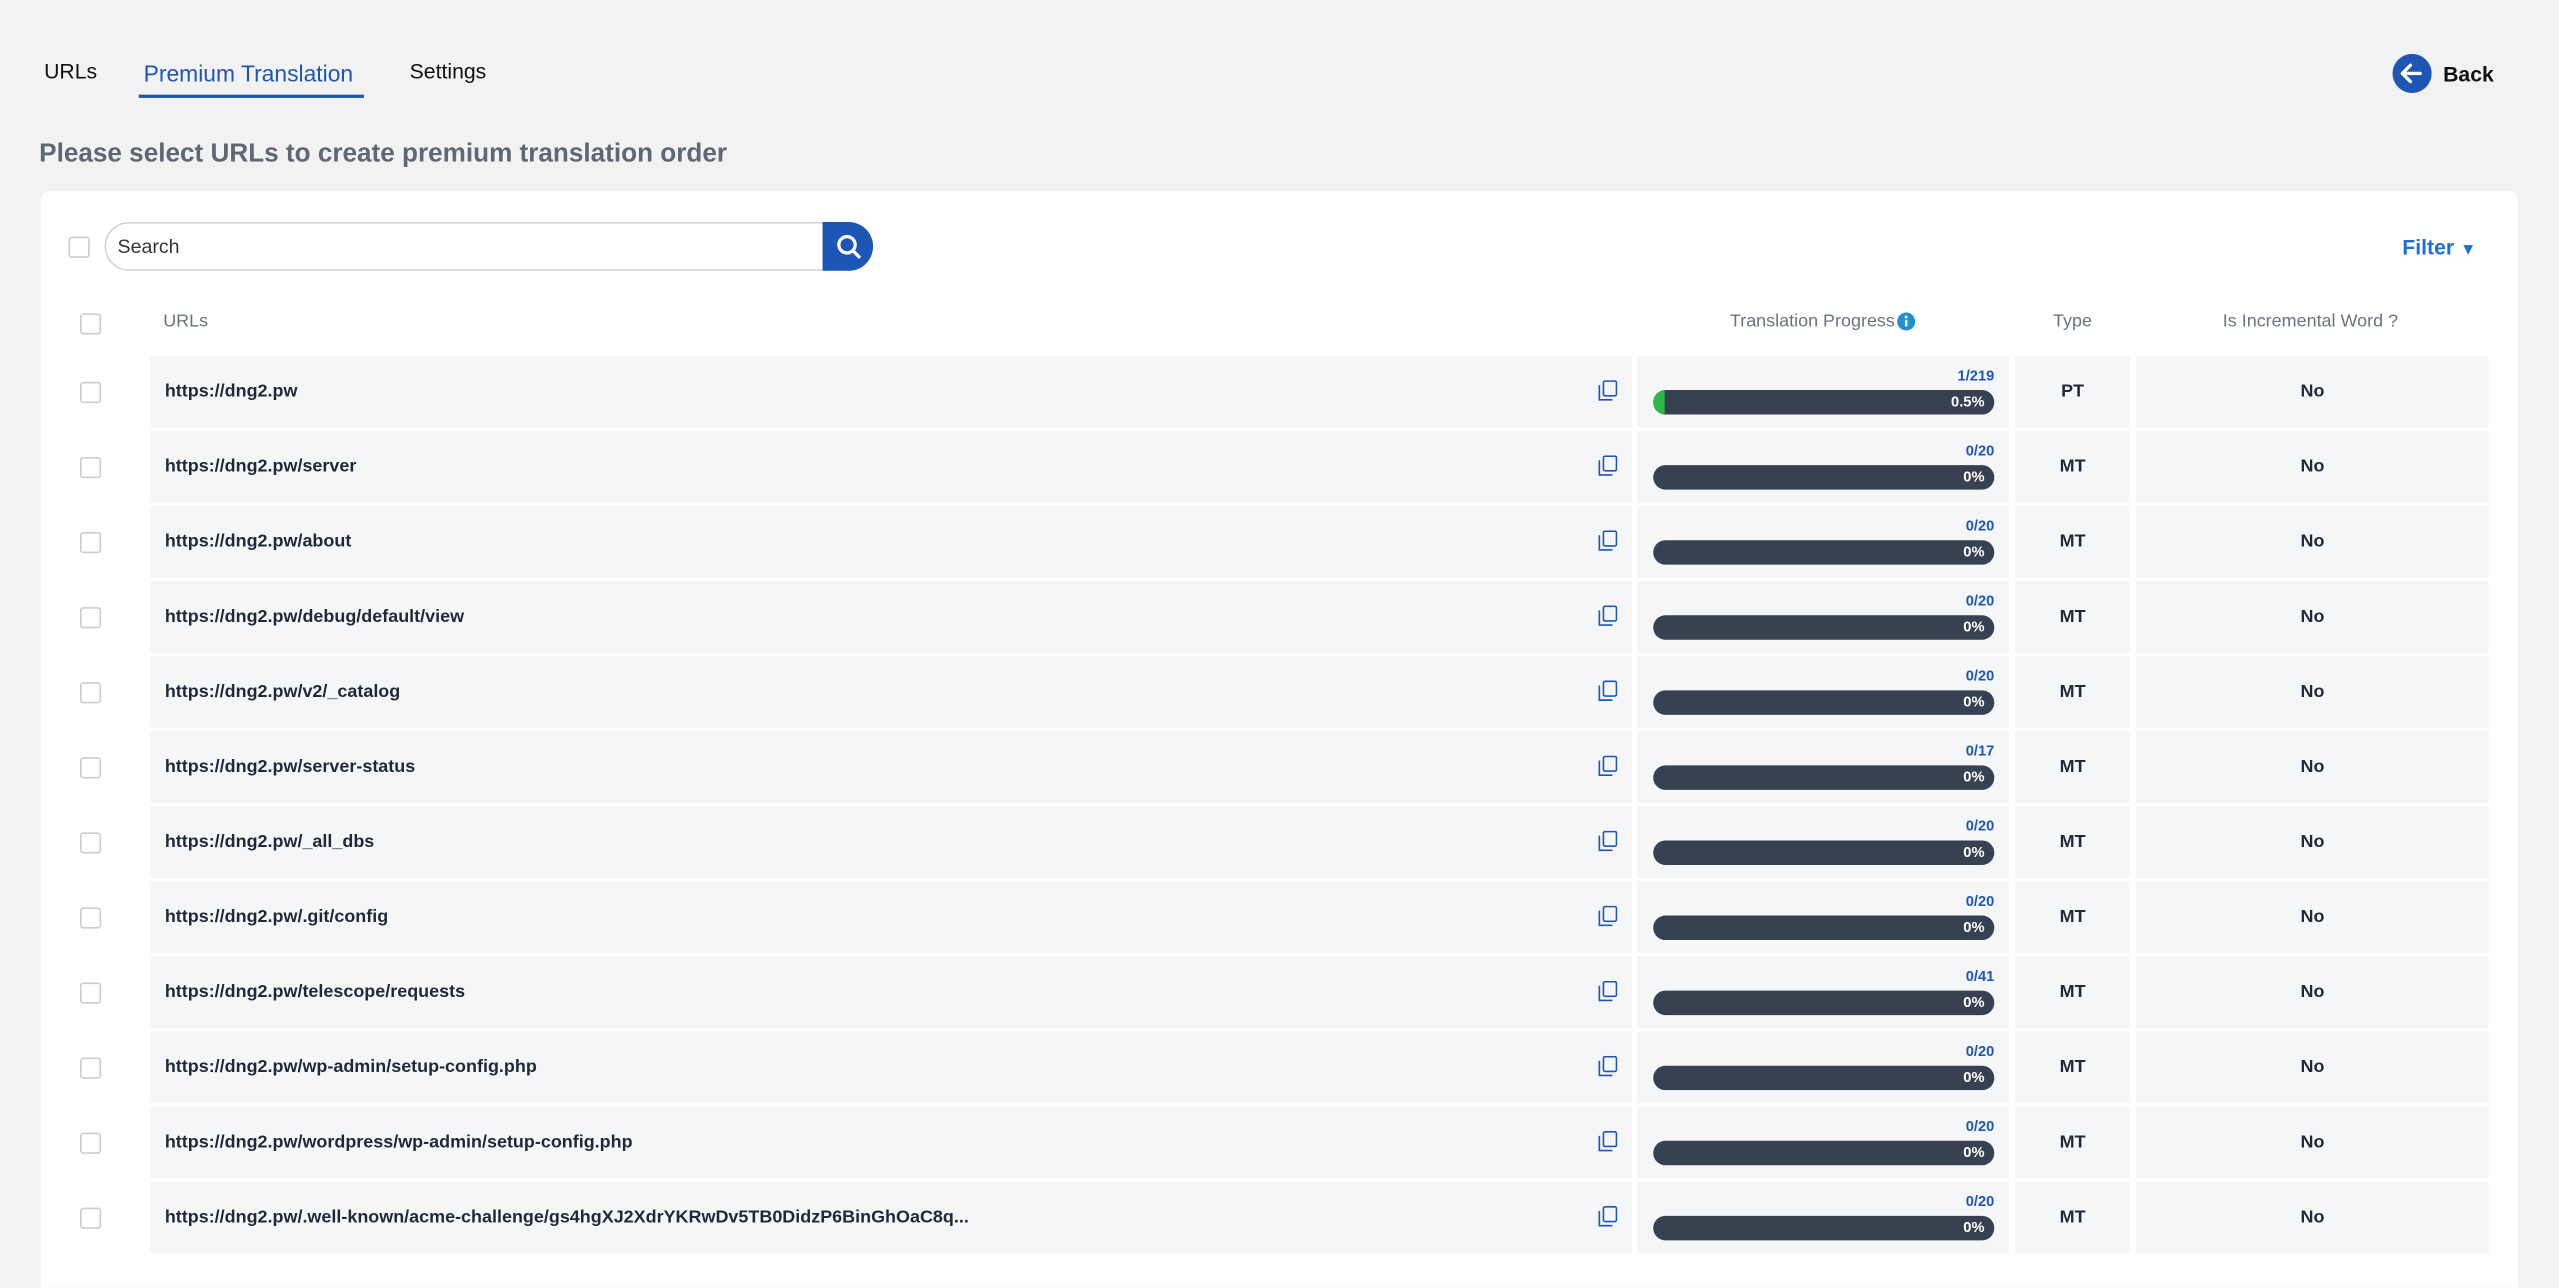 The width and height of the screenshot is (2559, 1288). I want to click on tab-active: Premium Translation, so click(248, 73).